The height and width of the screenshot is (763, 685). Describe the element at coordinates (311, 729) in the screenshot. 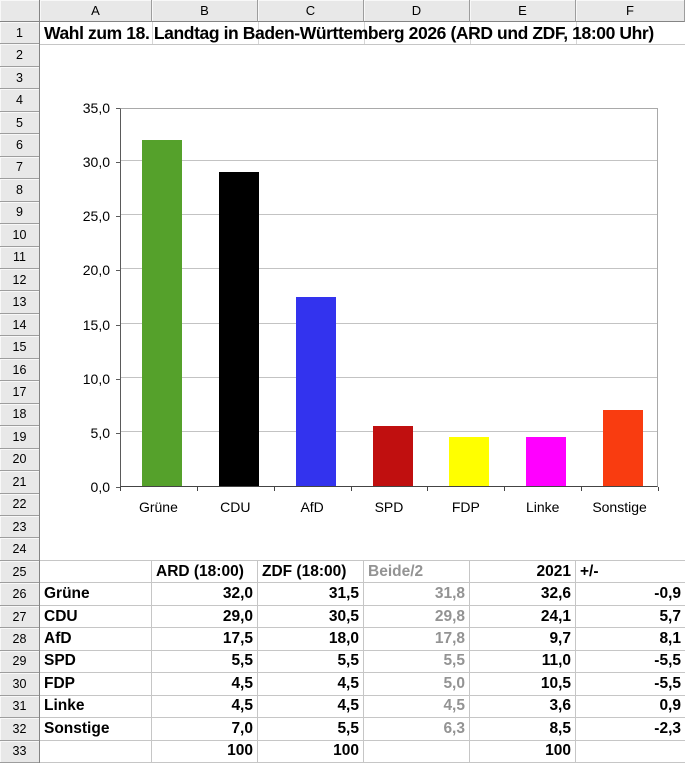

I see `cell-C32: 5,5` at that location.